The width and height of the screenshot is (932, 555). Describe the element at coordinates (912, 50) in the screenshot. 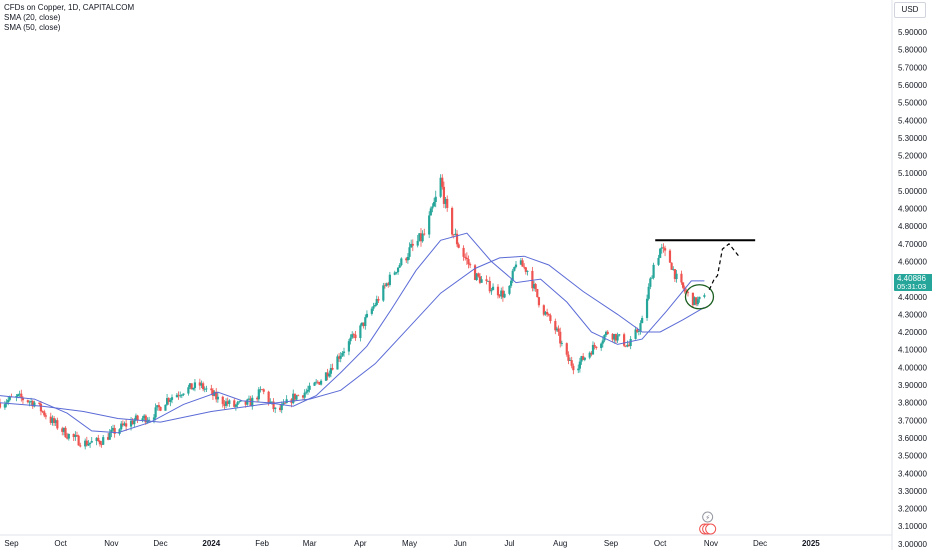

I see `y-tick-label: 5.80000` at that location.